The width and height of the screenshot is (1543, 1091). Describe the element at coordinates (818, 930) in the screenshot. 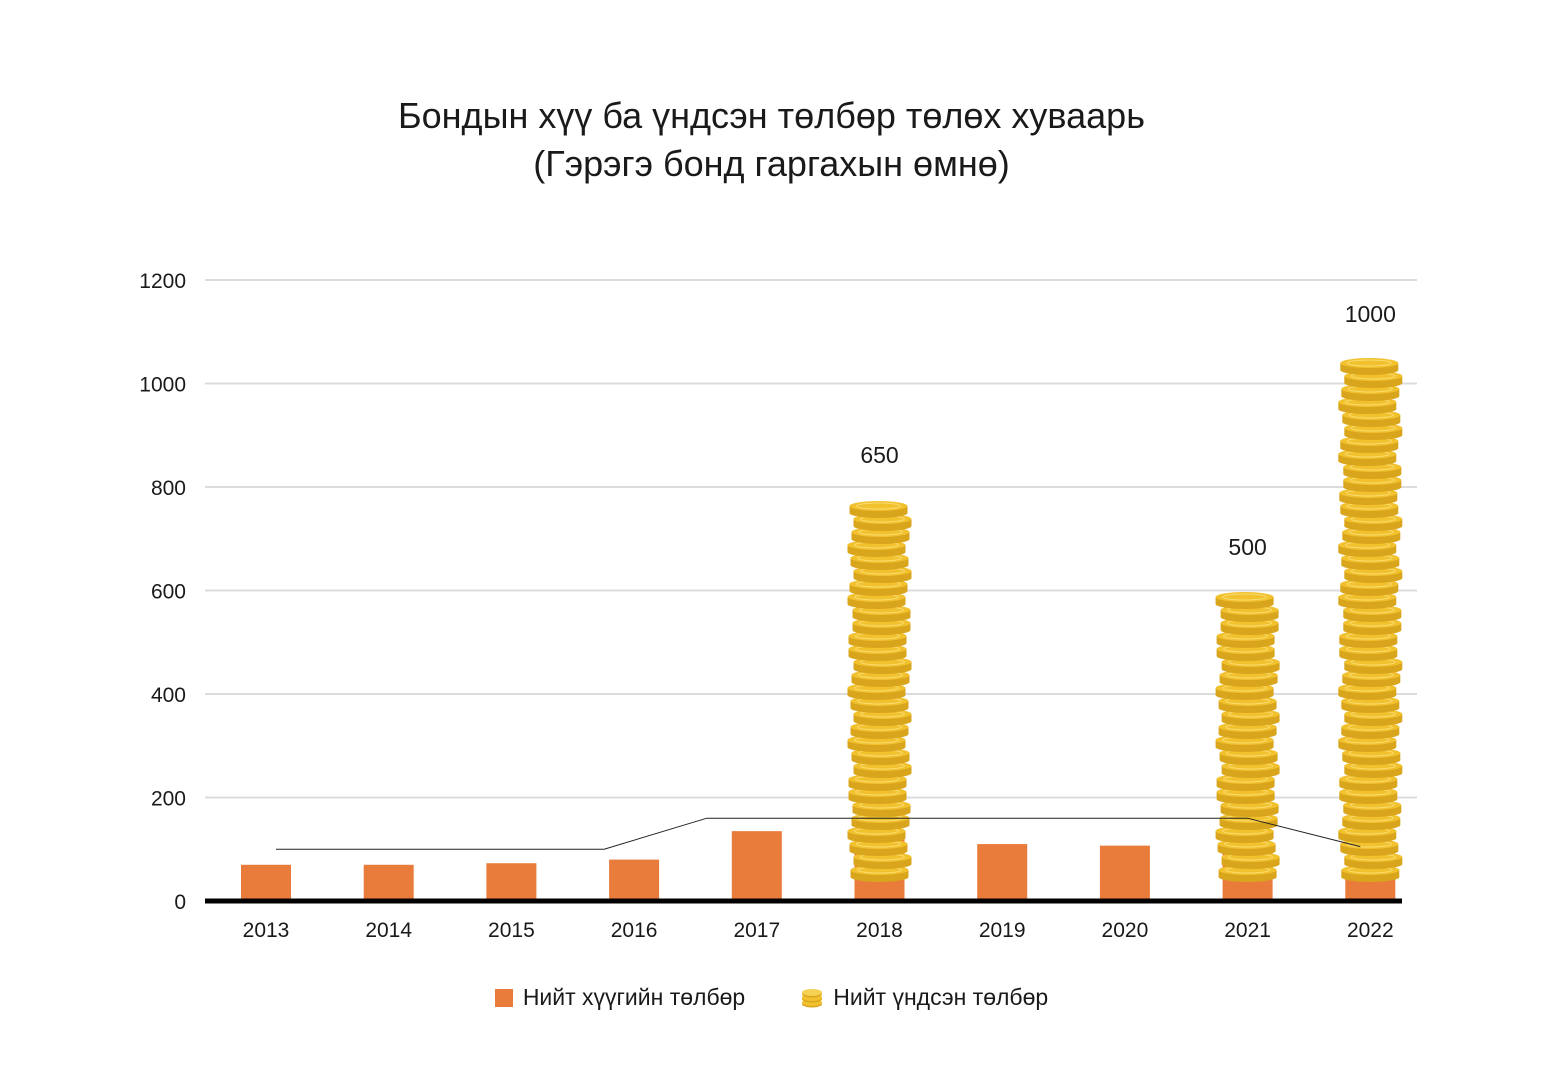

I see `x-axis-ticks: 2013 2014 2015 2016 2017 2018 2019 2020 2021 2022` at that location.